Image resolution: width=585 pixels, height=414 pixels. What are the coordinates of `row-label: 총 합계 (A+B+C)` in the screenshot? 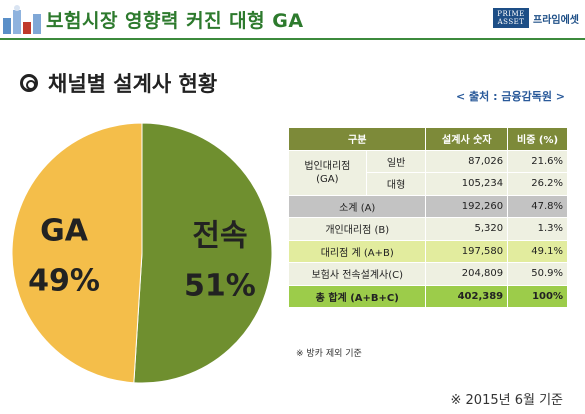 It's located at (357, 296).